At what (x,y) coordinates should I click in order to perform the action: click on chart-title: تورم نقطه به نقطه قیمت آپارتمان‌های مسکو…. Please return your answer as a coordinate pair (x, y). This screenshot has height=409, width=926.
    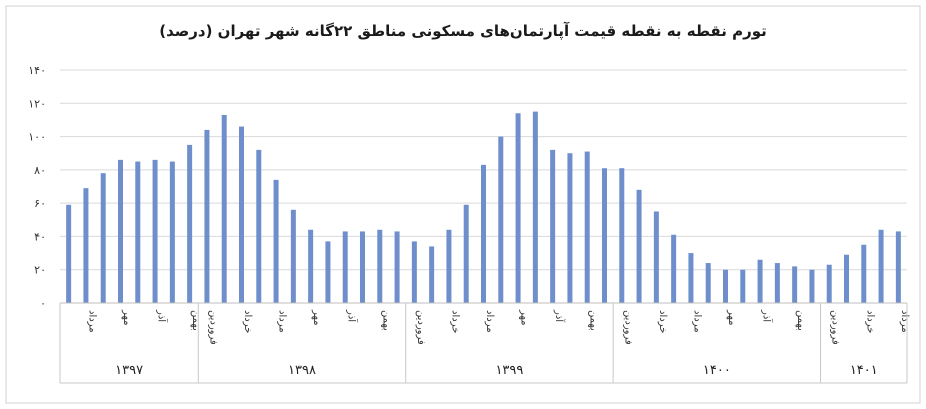
    Looking at the image, I should click on (463, 31).